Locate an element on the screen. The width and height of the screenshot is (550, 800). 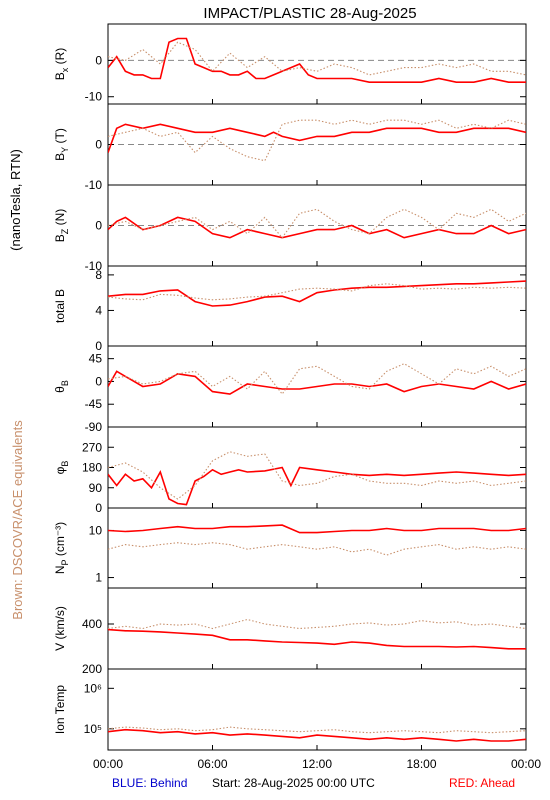
panel-bz: 0 -10 BZ (N) is located at coordinates (290, 228).